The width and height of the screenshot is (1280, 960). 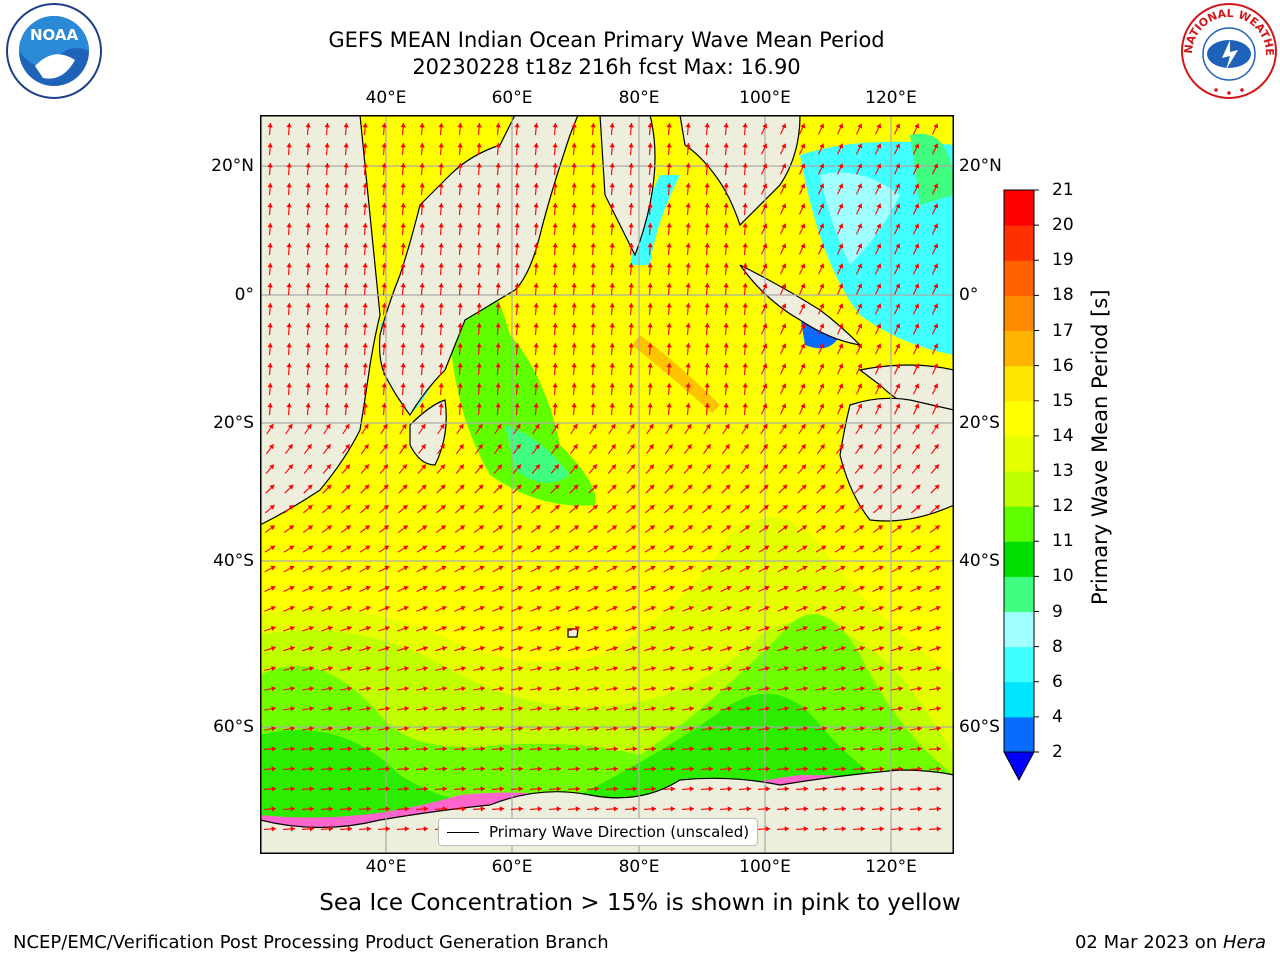 What do you see at coordinates (979, 727) in the screenshot?
I see `lat-tick-right-60S: 60°S` at bounding box center [979, 727].